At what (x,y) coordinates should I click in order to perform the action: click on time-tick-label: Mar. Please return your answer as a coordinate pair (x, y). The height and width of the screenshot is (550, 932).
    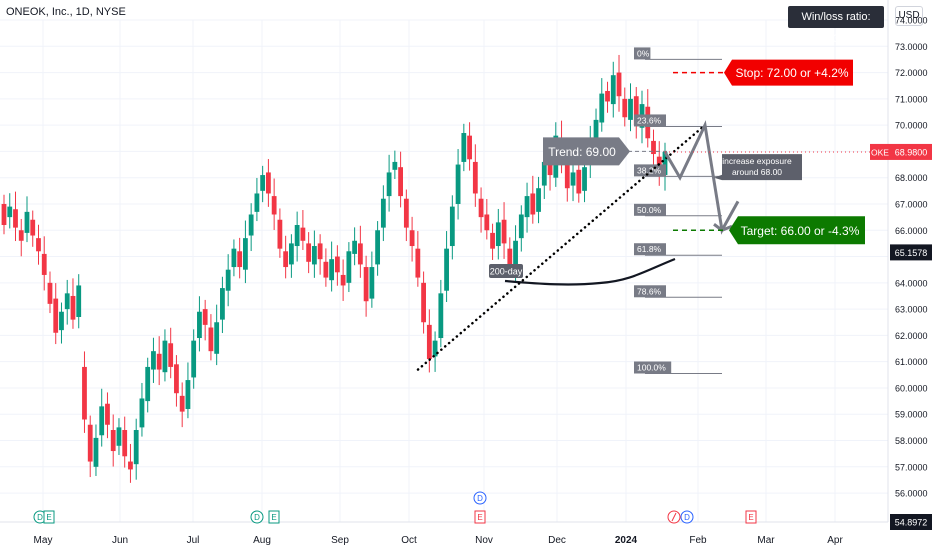
    Looking at the image, I should click on (766, 540).